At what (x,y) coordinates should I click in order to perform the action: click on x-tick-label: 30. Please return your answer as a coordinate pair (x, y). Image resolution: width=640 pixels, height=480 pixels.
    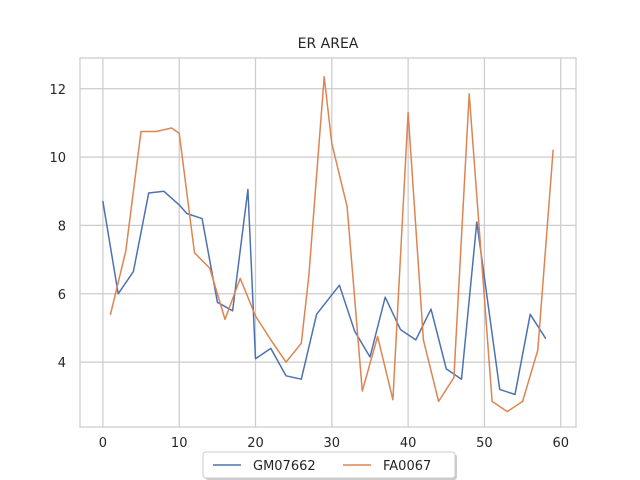
    Looking at the image, I should click on (332, 443).